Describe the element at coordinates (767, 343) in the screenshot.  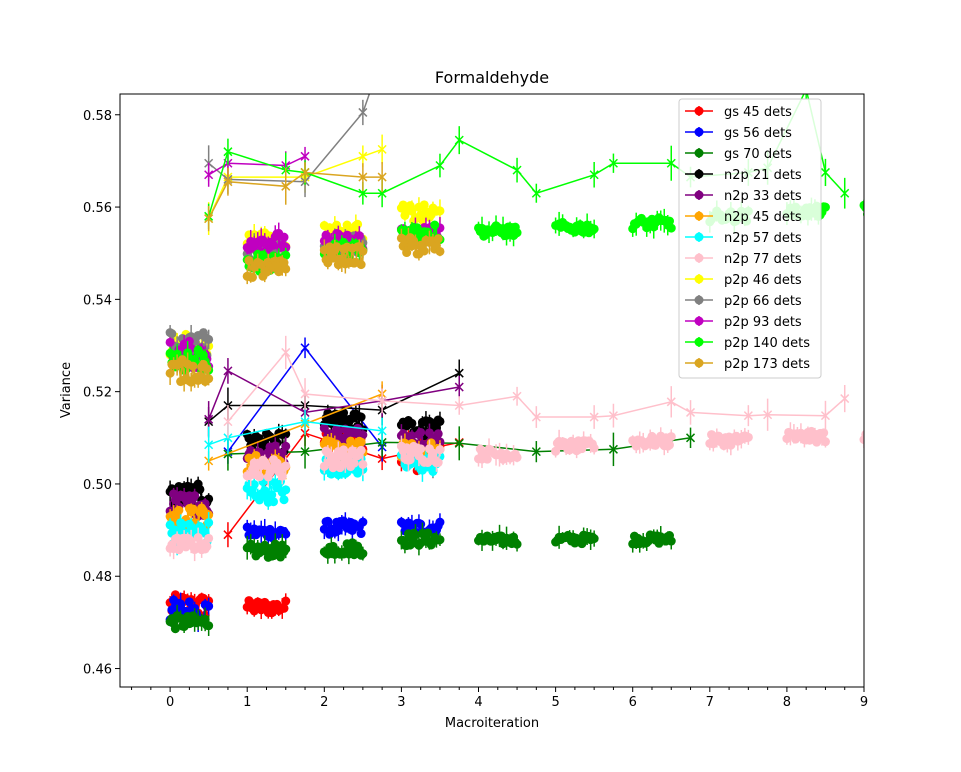
I see `legend-label: p2p 140 dets` at that location.